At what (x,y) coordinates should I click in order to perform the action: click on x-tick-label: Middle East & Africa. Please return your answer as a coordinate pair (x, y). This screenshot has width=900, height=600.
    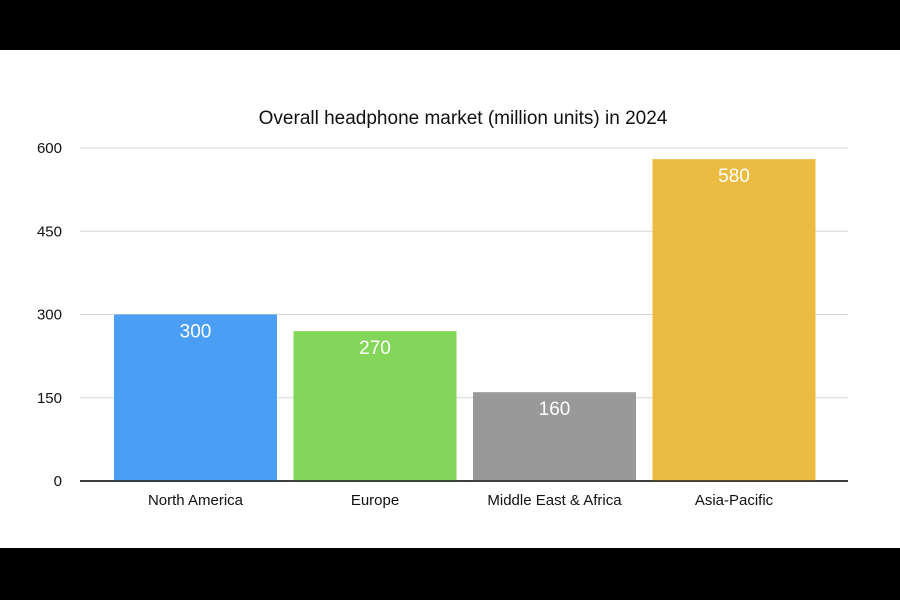
    Looking at the image, I should click on (554, 500).